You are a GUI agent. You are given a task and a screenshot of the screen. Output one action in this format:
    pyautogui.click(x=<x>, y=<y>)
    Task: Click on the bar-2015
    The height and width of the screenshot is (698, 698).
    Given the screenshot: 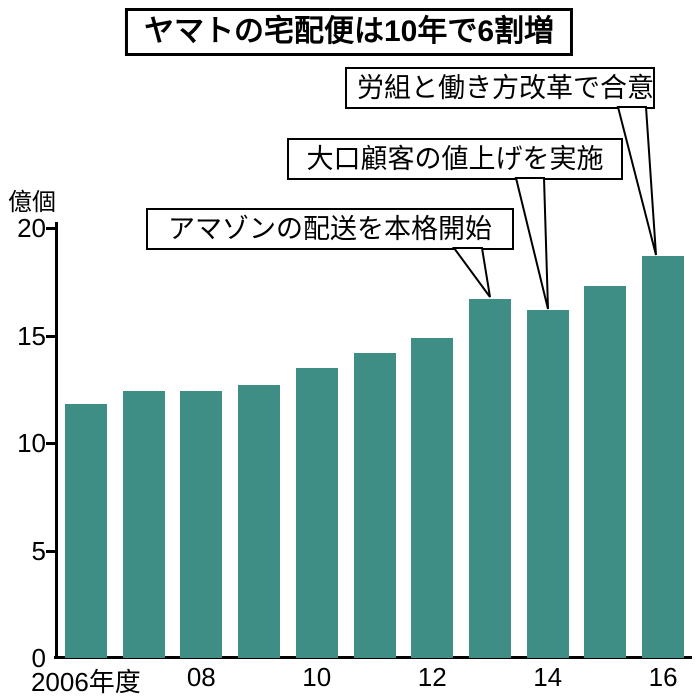 What is the action you would take?
    pyautogui.click(x=605, y=472)
    